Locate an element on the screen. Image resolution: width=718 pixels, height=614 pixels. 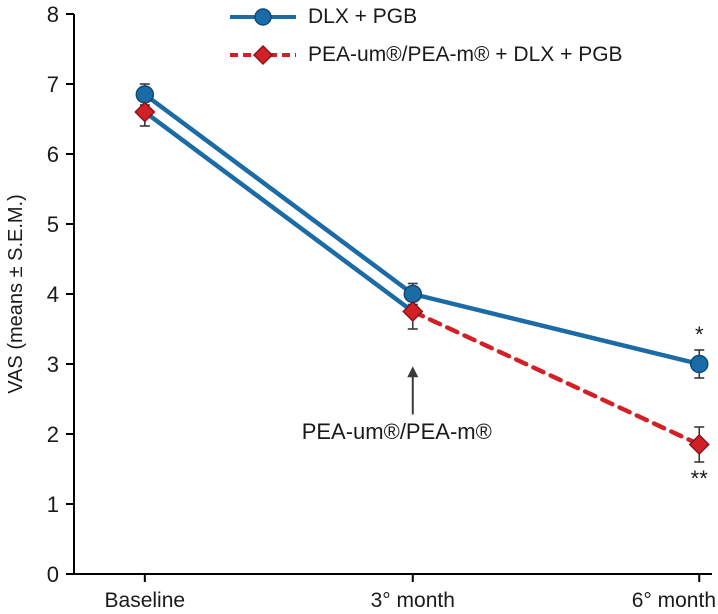
x-tick-label: 3° month is located at coordinates (413, 600).